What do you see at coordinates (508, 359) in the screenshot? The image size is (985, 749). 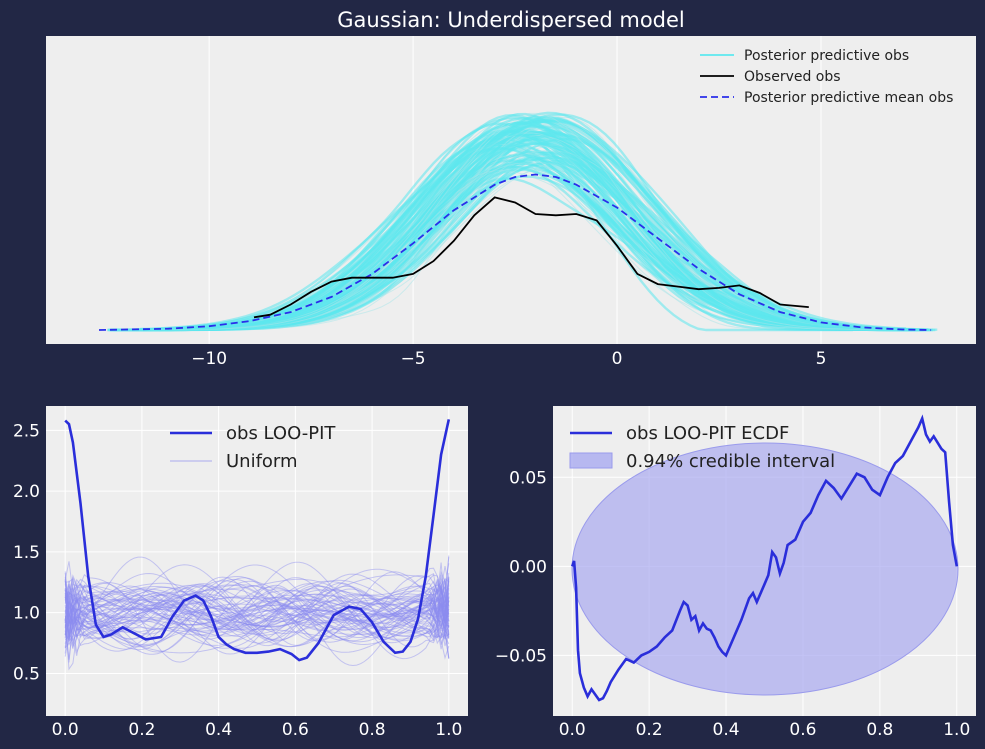 I see `ppc-x-ticks: −10 −5 0 5` at bounding box center [508, 359].